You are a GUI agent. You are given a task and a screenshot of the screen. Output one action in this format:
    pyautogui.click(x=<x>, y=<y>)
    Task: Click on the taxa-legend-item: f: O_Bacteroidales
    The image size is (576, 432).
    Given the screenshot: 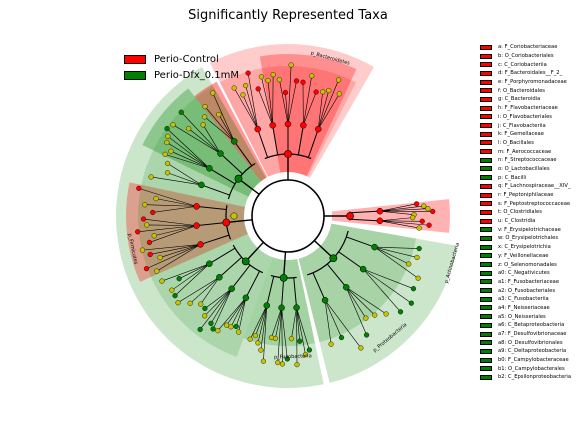 What is the action you would take?
    pyautogui.click(x=525, y=90)
    